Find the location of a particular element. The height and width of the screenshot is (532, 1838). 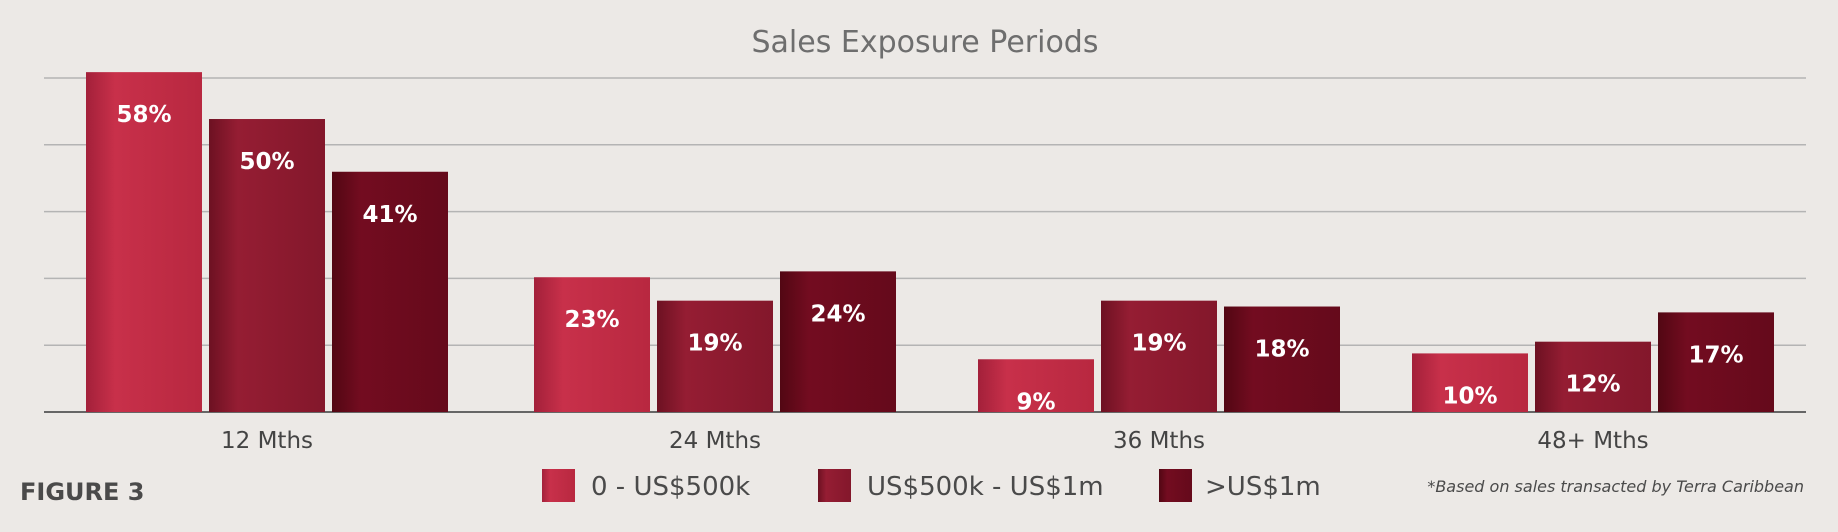

chart-title: Sales Exposure Periods is located at coordinates (925, 42).